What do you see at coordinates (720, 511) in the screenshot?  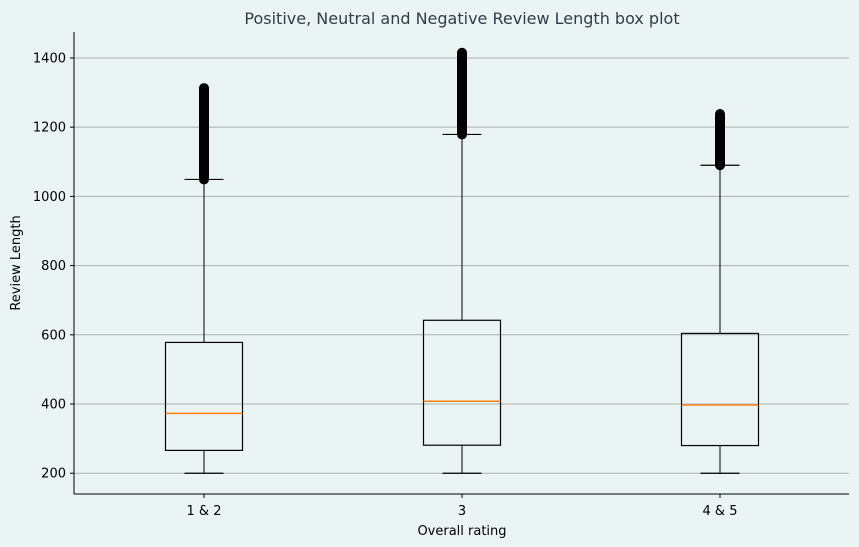 I see `x-tick-label-3: 4 & 5` at bounding box center [720, 511].